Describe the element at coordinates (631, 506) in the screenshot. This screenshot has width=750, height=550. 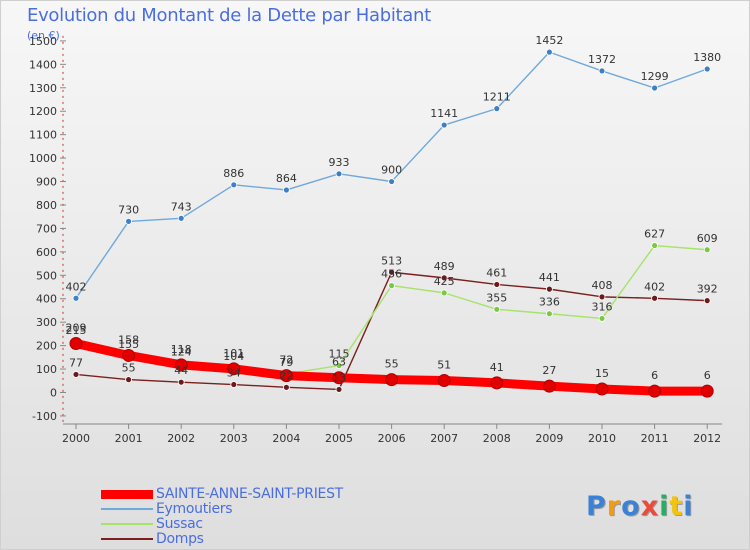
I see `logo-letter: o` at that location.